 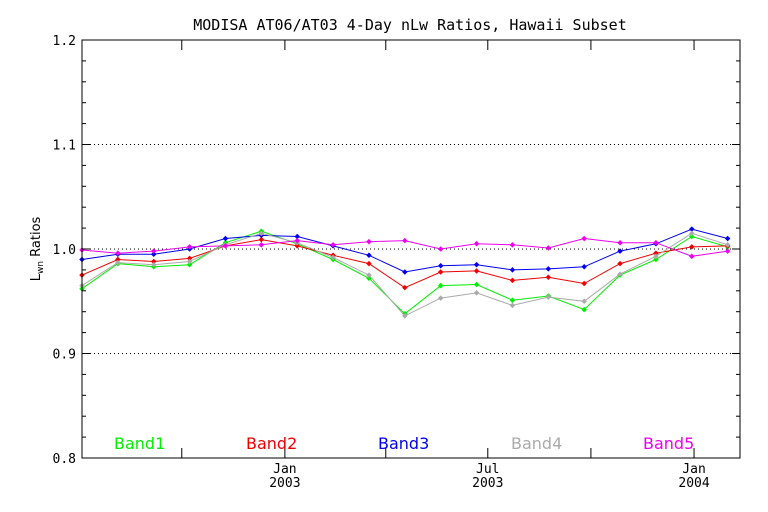 I want to click on y-tick-label: 0.9, so click(x=64, y=355).